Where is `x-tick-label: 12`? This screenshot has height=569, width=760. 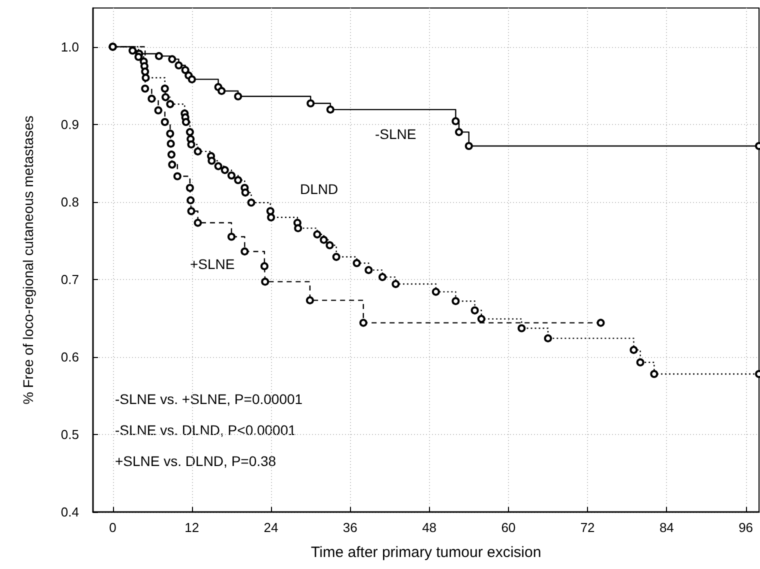
x-tick-label: 12 is located at coordinates (192, 527).